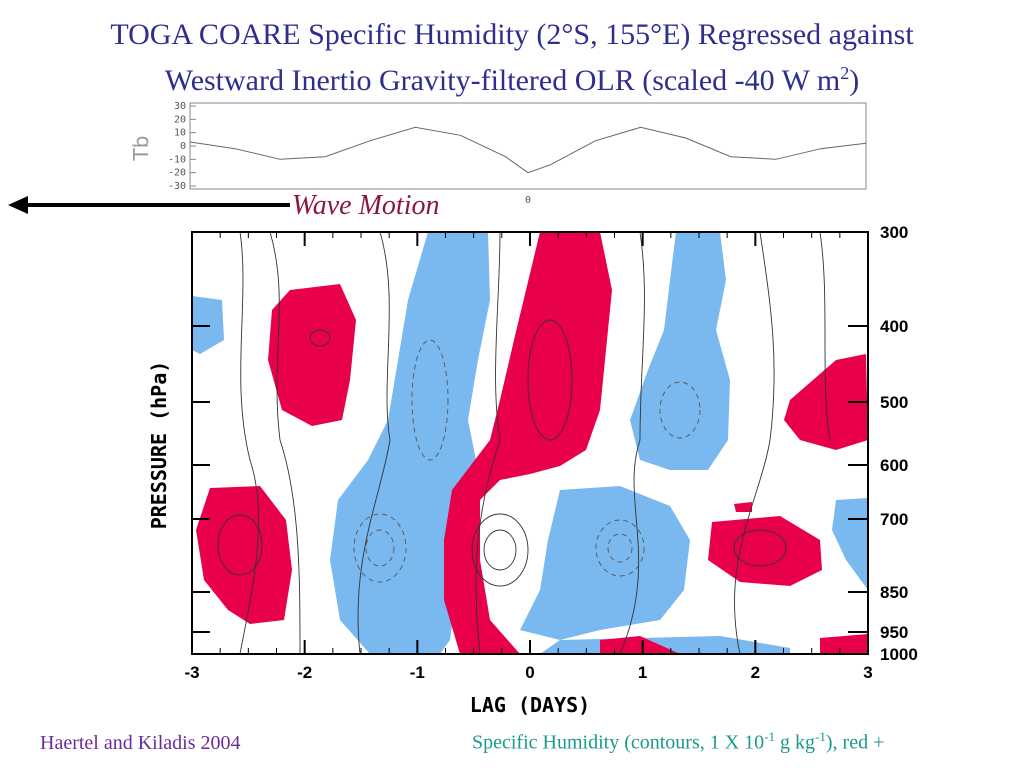 The height and width of the screenshot is (768, 1024). I want to click on wave-motion-arrow, so click(149, 205).